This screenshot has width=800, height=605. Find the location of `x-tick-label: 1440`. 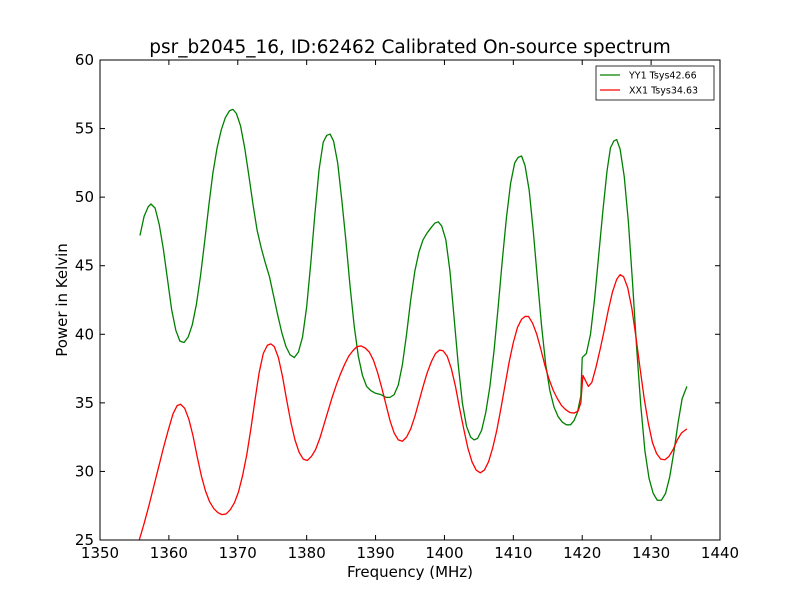

x-tick-label: 1440 is located at coordinates (720, 553).